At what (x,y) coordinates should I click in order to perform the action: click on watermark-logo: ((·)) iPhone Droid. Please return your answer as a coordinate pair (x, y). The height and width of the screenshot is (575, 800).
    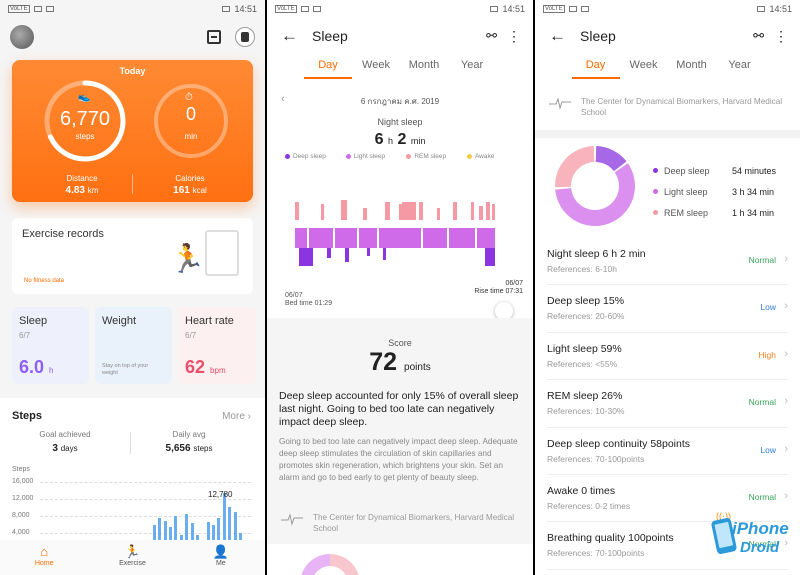
    Looking at the image, I should click on (751, 536).